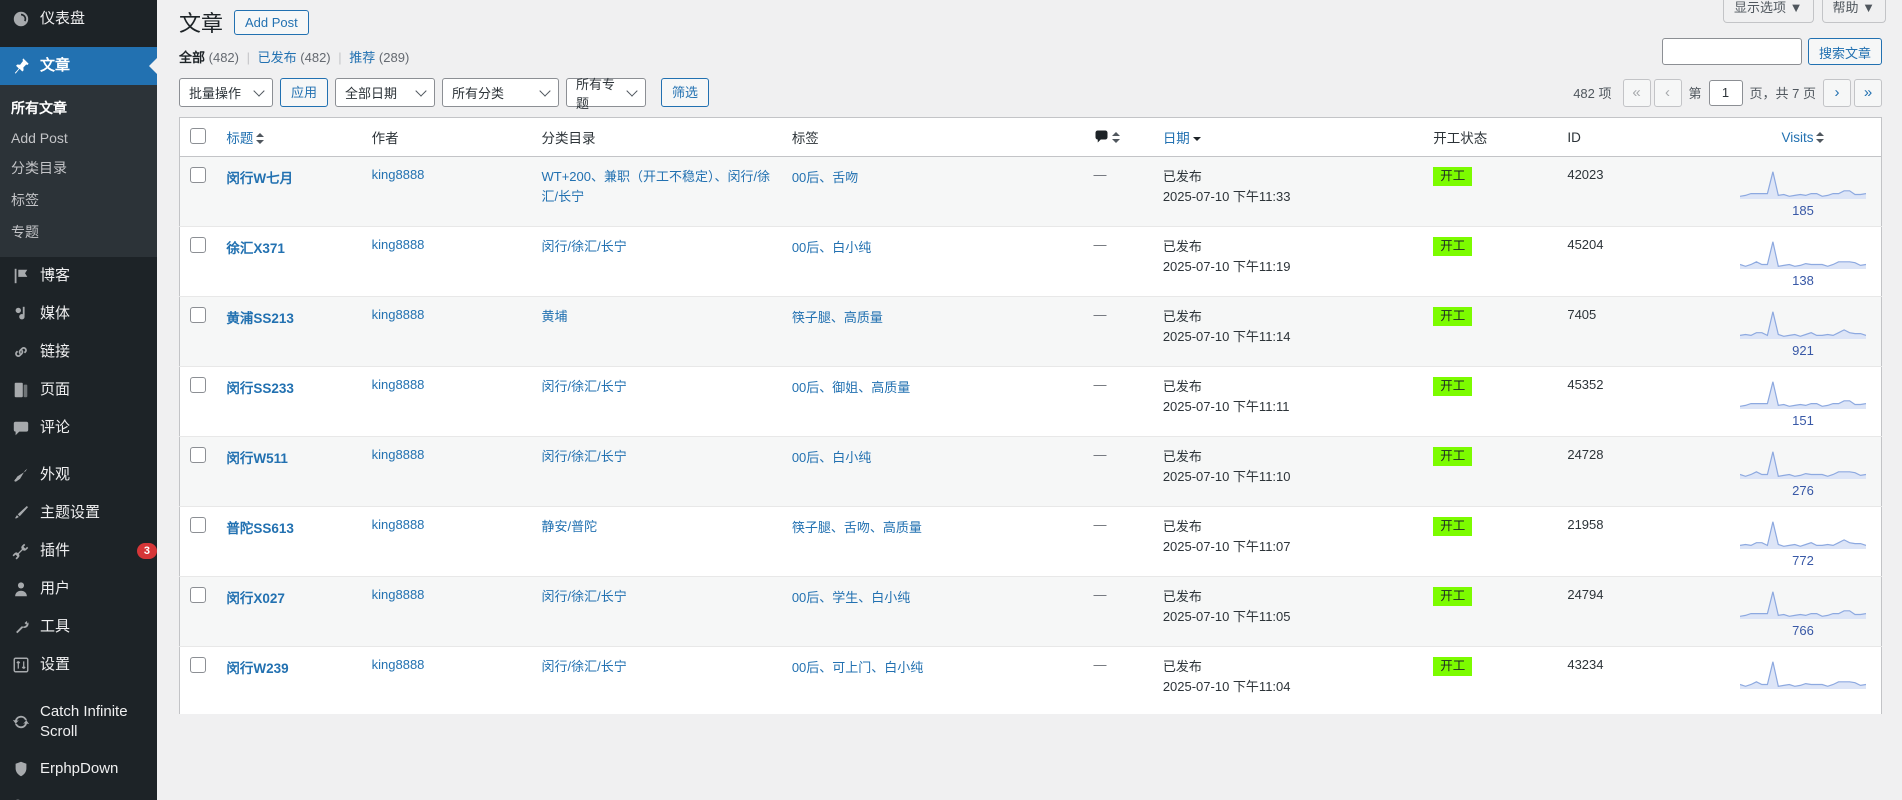  I want to click on topic-filter-select: 所有专题, so click(606, 94).